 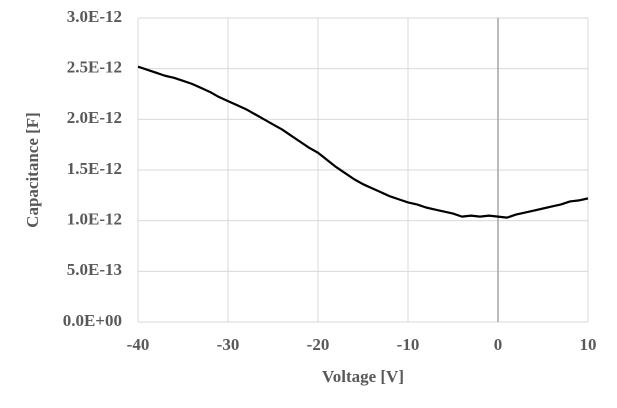 What do you see at coordinates (94, 168) in the screenshot?
I see `y-tick-label: 1.5E-12` at bounding box center [94, 168].